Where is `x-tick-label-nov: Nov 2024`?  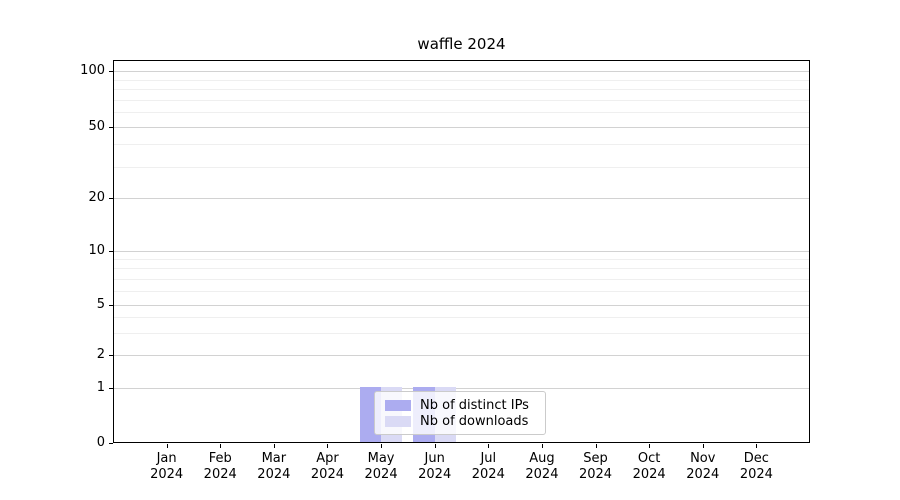 x-tick-label-nov: Nov 2024 is located at coordinates (703, 466).